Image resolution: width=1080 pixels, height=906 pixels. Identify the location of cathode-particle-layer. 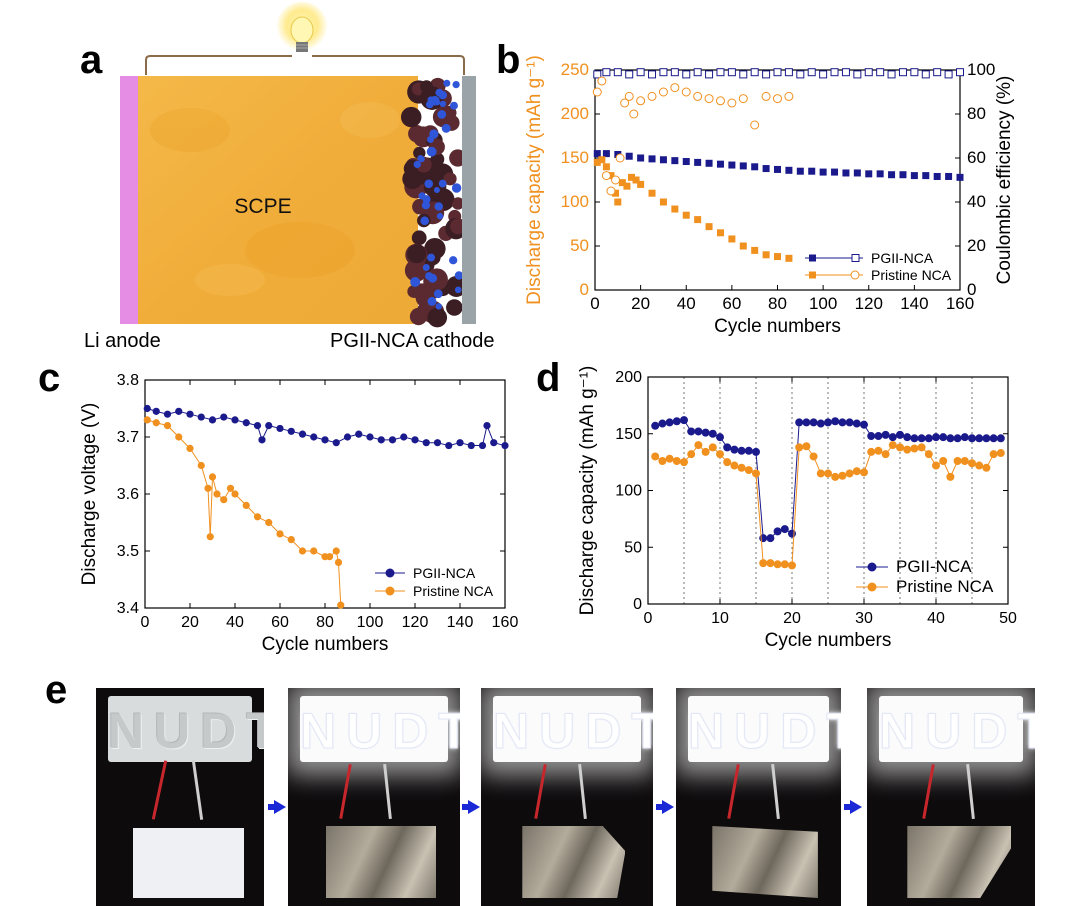
(433, 202).